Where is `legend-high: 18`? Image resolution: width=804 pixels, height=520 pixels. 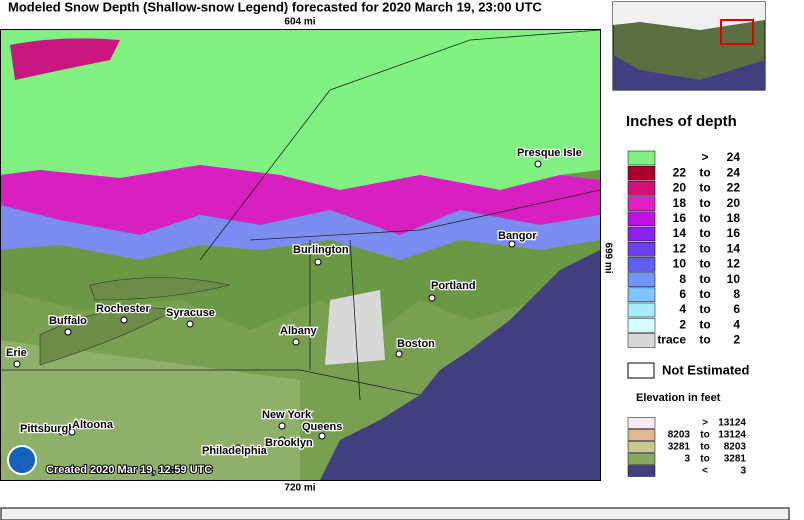 legend-high: 18 is located at coordinates (734, 218).